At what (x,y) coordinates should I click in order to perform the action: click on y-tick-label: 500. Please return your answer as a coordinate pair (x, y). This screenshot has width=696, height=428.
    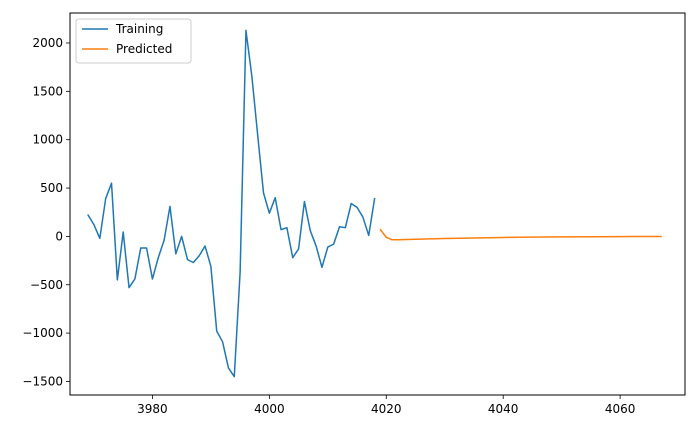
    Looking at the image, I should click on (51, 188).